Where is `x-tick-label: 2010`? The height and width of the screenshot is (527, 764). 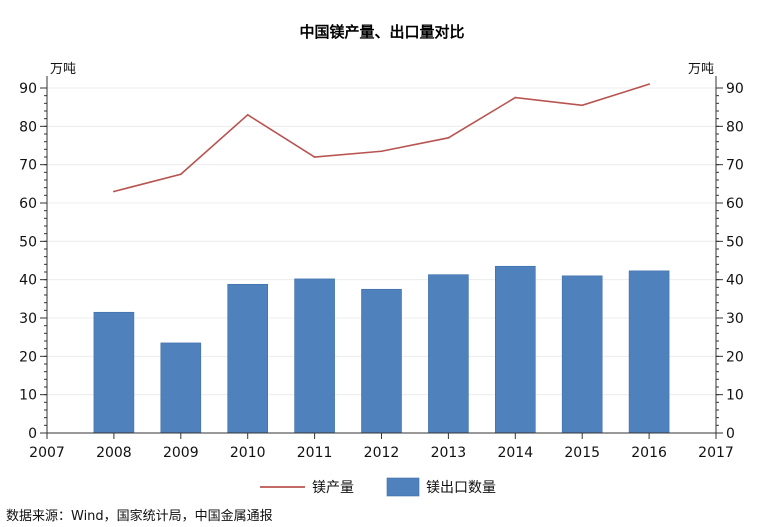 x-tick-label: 2010 is located at coordinates (248, 453).